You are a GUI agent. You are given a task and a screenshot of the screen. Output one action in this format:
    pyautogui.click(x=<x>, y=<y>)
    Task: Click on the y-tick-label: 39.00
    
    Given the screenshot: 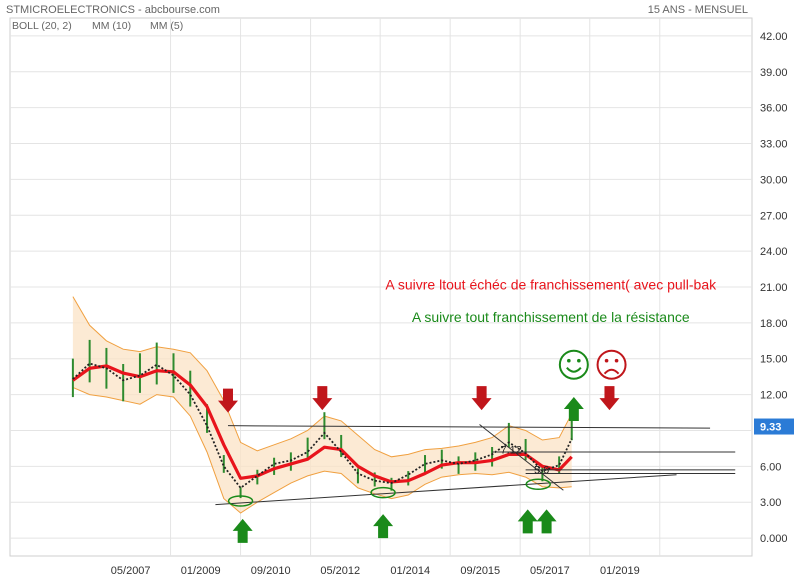 What is the action you would take?
    pyautogui.click(x=774, y=73)
    